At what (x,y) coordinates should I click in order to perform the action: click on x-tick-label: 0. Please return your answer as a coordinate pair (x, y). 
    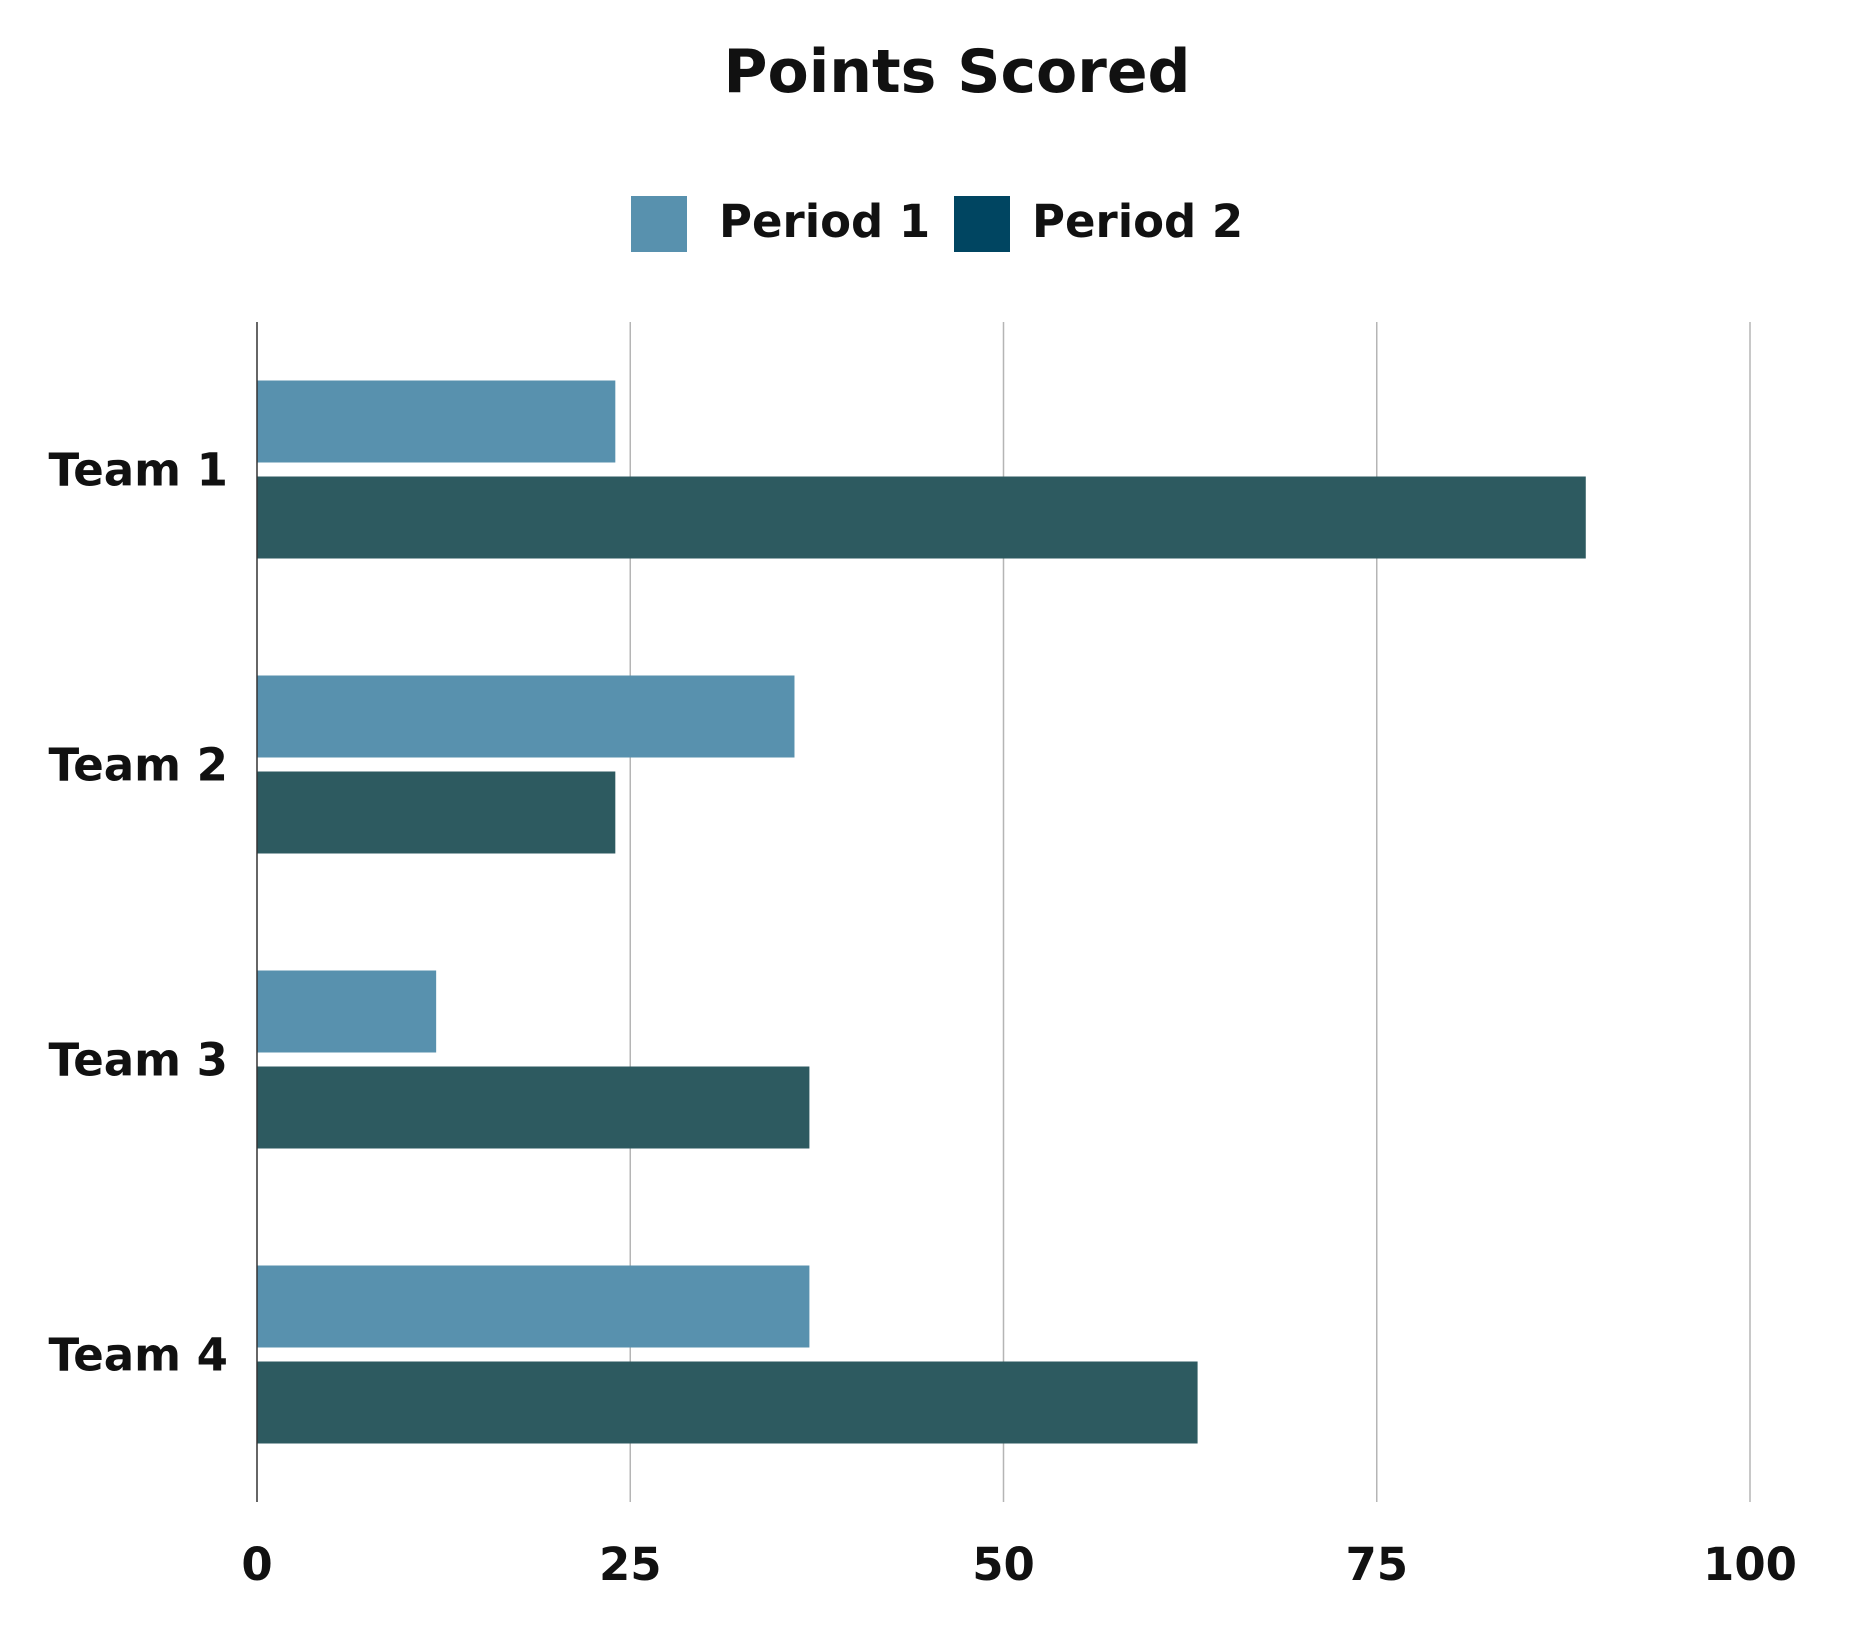
    Looking at the image, I should click on (256, 1564).